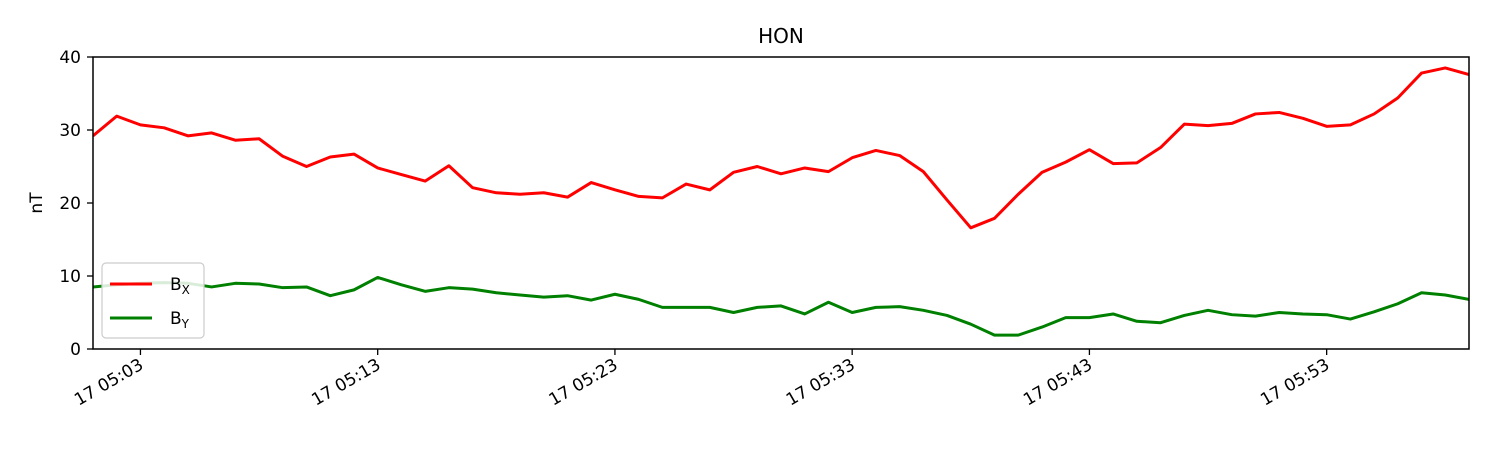 The image size is (1500, 450). What do you see at coordinates (70, 131) in the screenshot?
I see `y-tick-label: 30` at bounding box center [70, 131].